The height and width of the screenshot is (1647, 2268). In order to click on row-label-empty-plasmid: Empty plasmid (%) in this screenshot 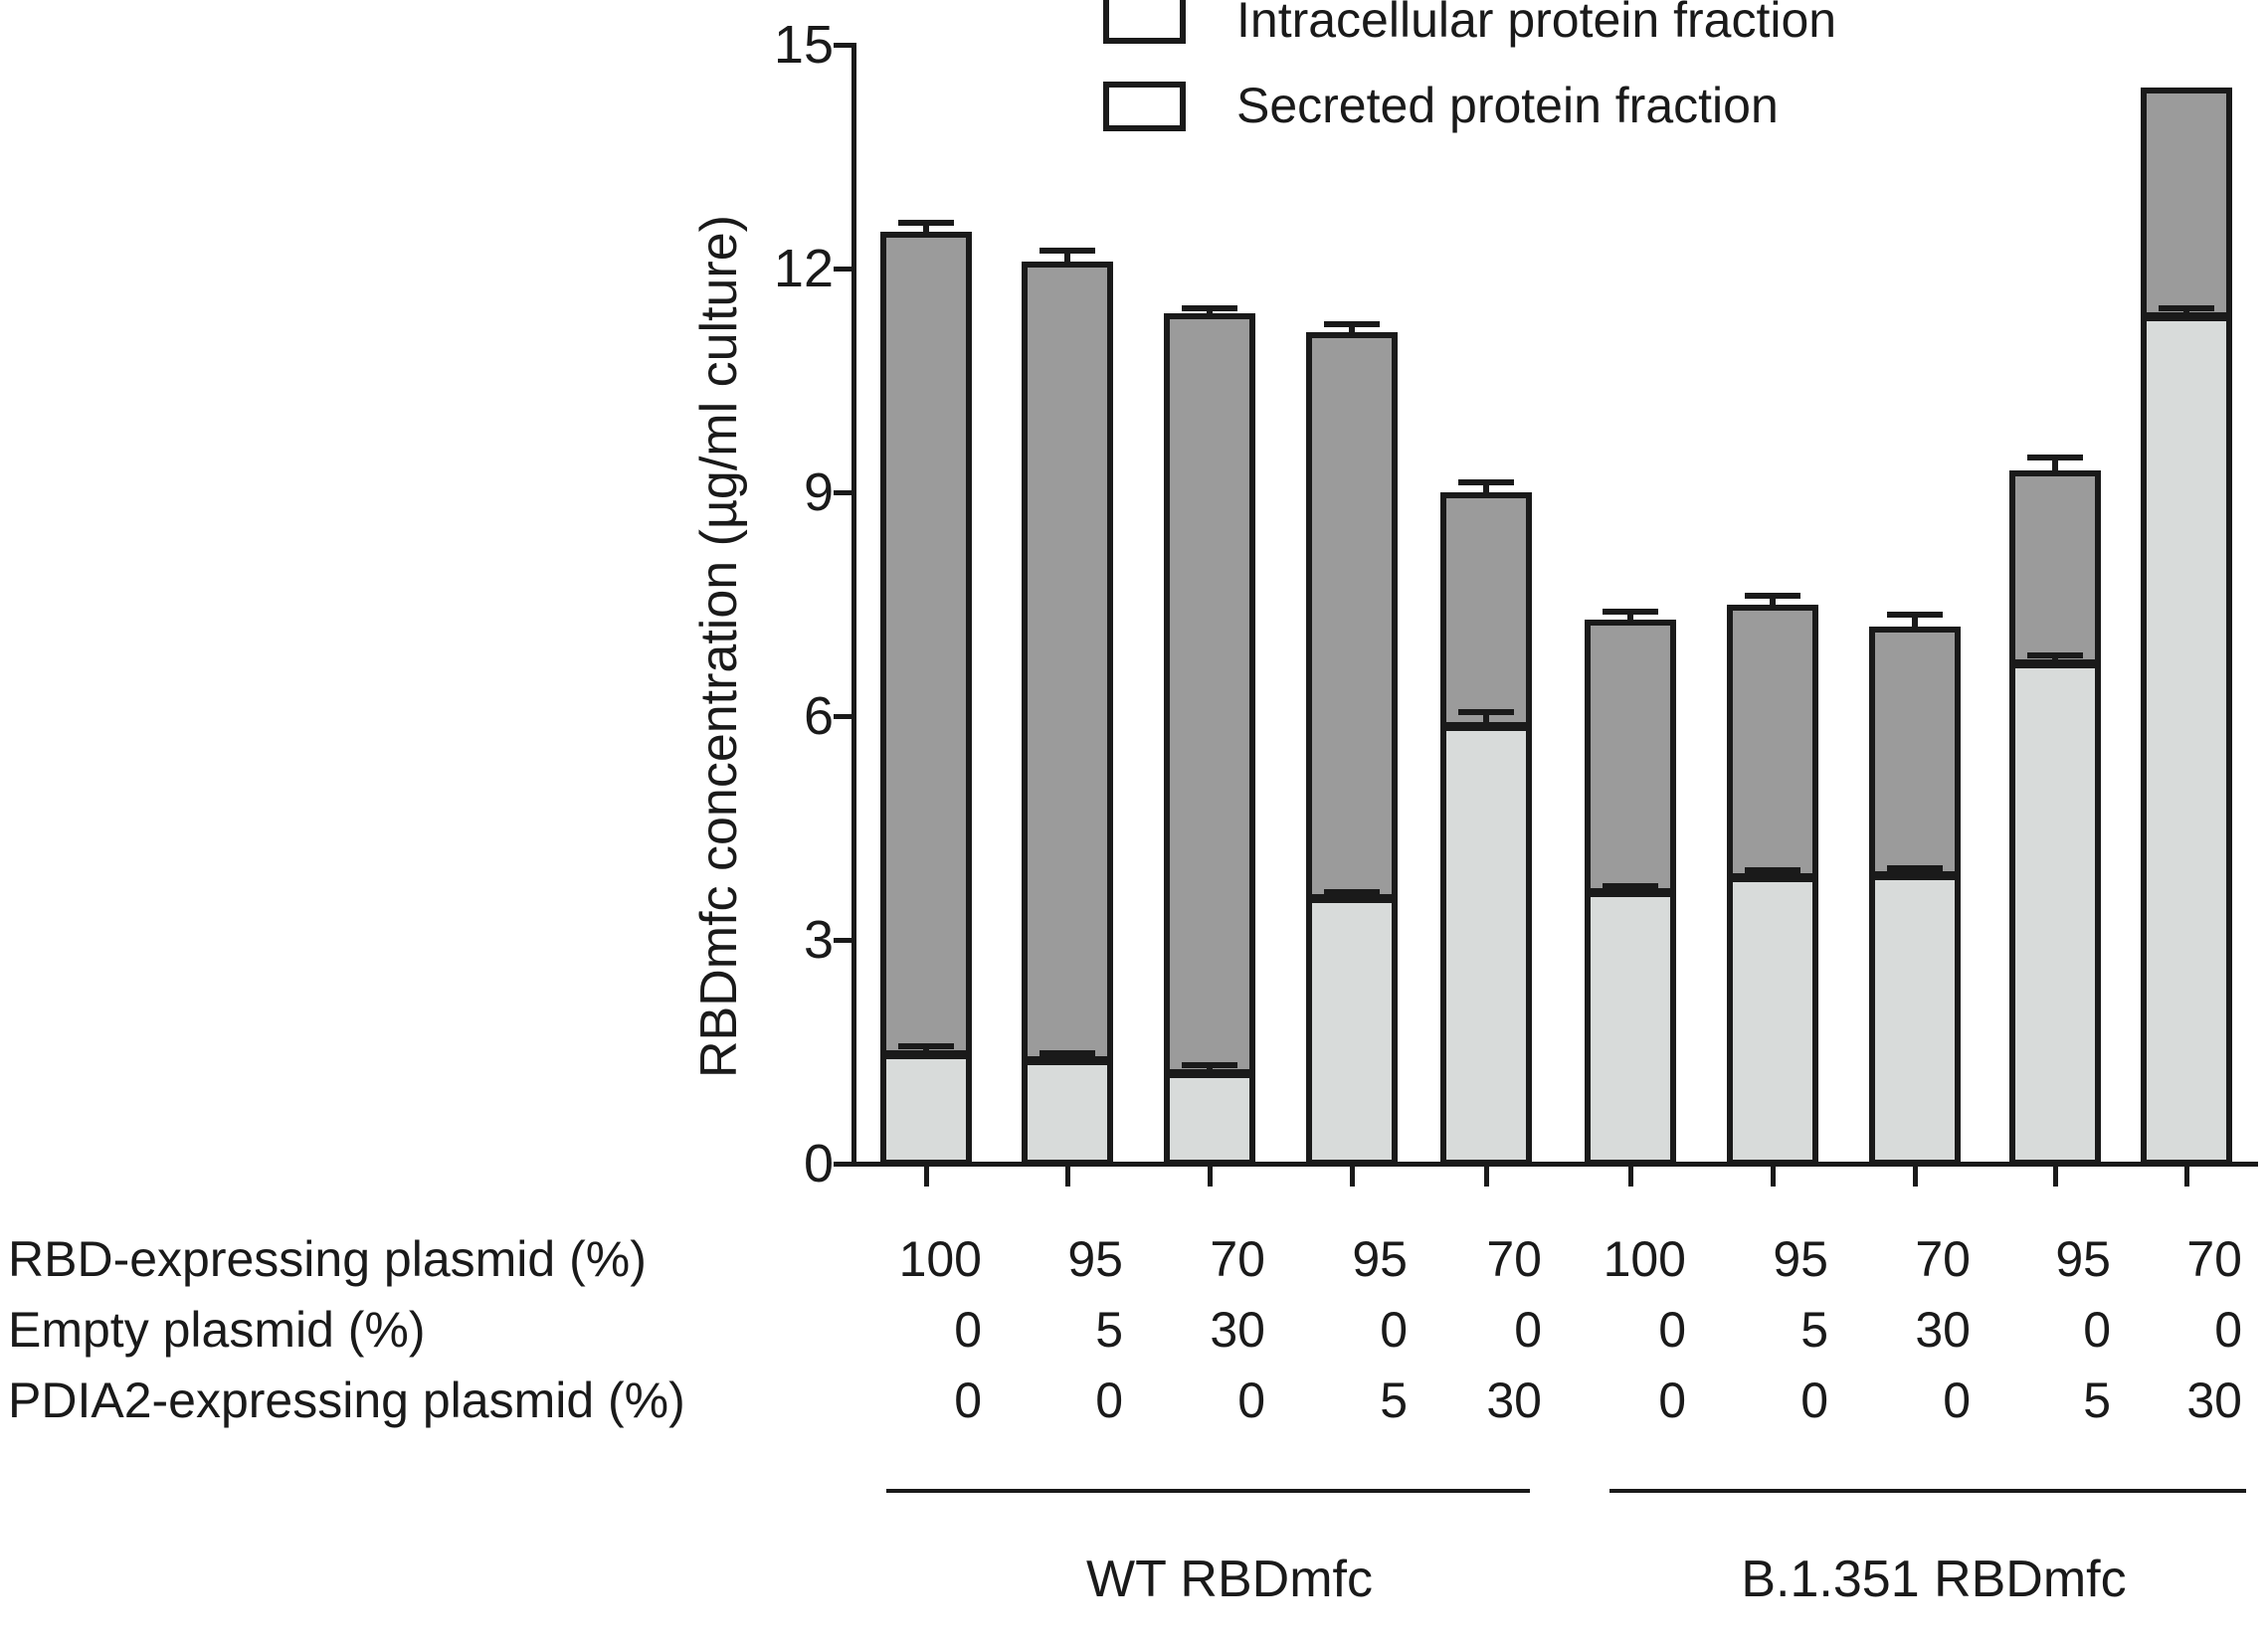, I will do `click(217, 1330)`.